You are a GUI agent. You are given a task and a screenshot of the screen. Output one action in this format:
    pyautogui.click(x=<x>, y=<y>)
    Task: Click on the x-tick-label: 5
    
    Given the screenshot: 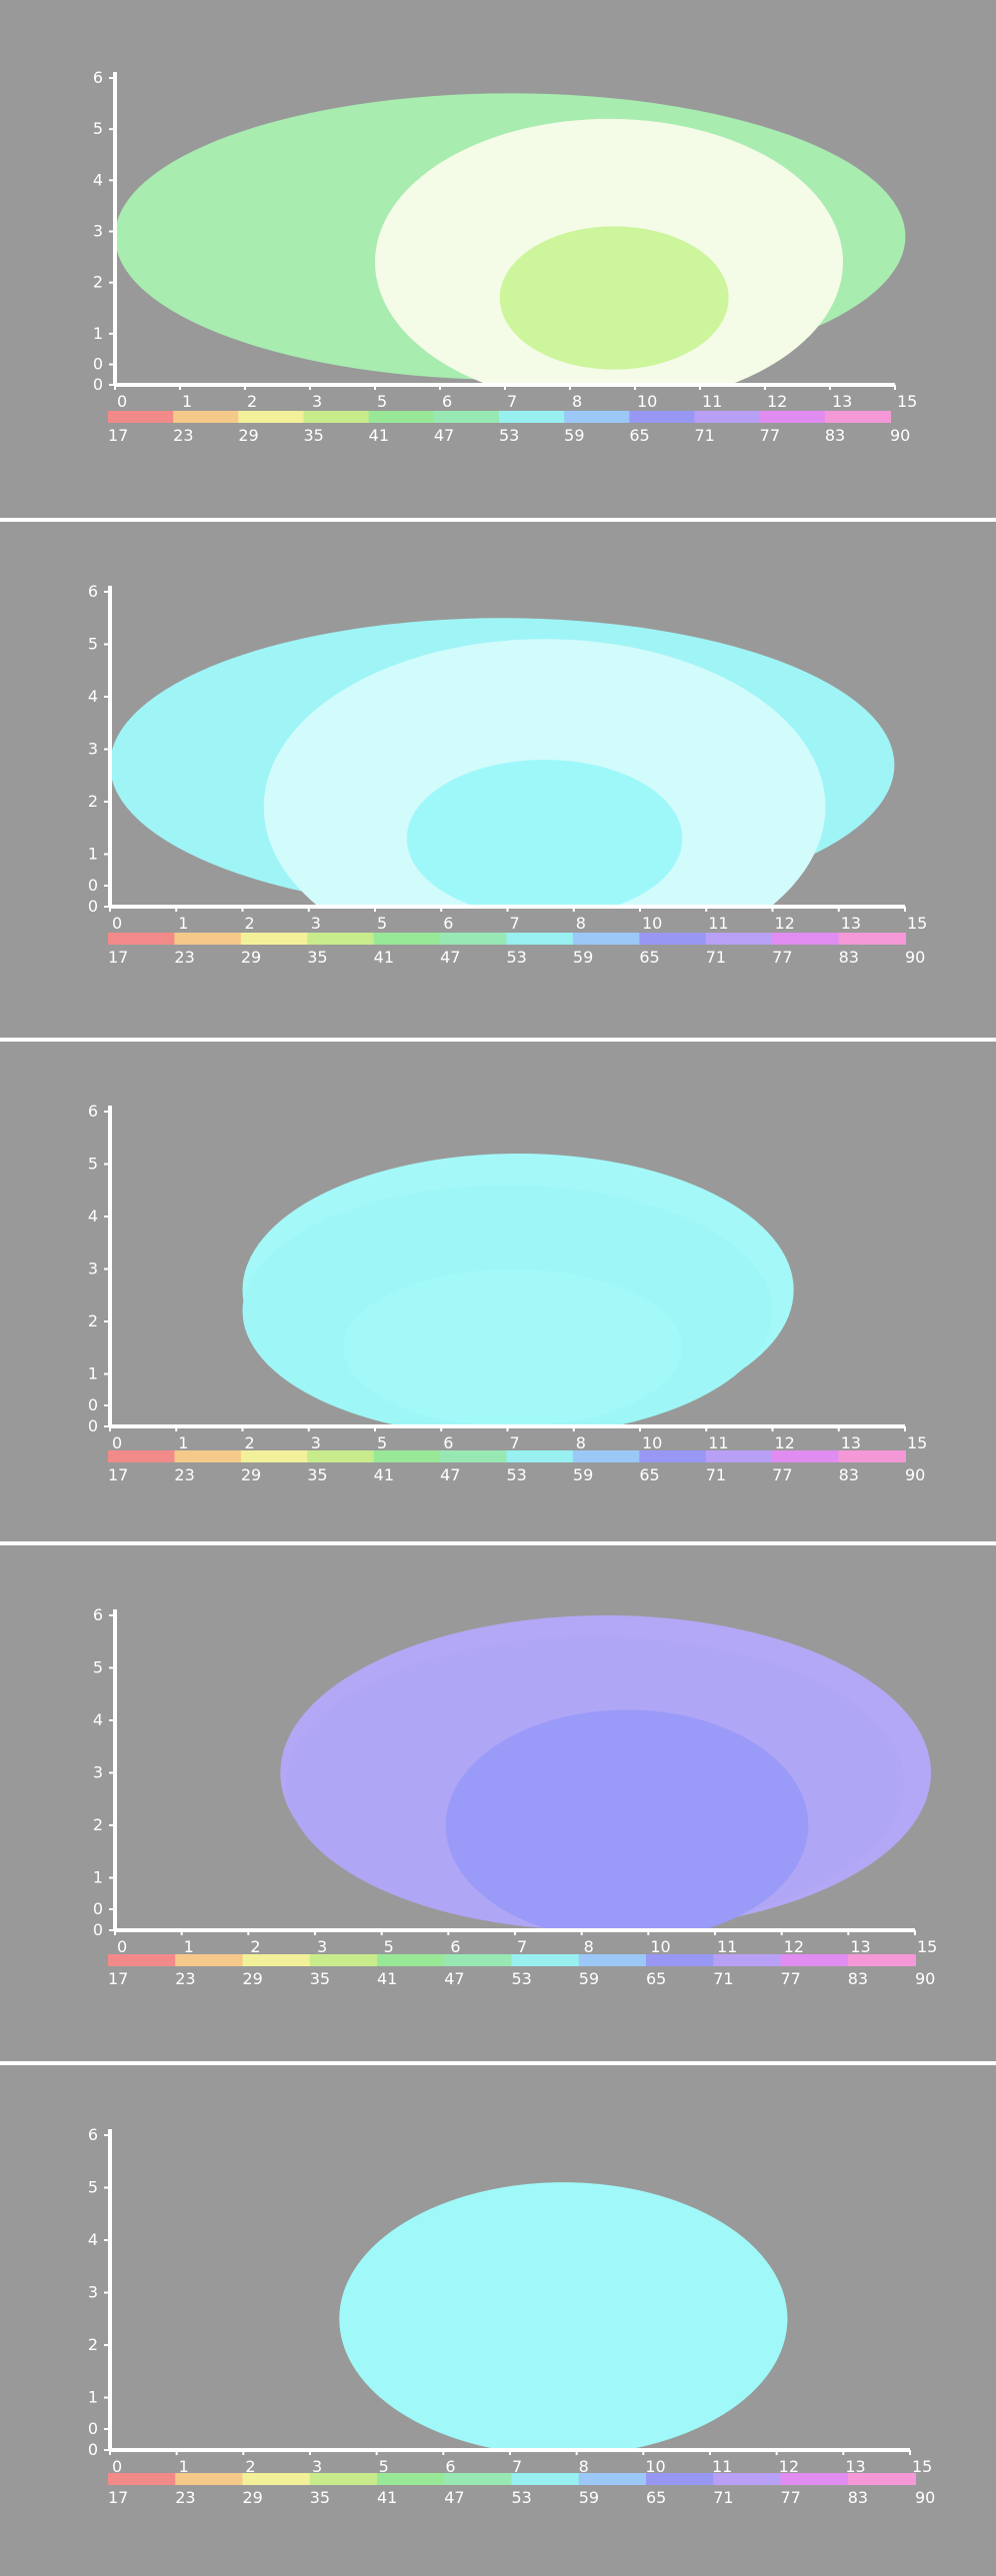 What is the action you would take?
    pyautogui.click(x=389, y=1947)
    